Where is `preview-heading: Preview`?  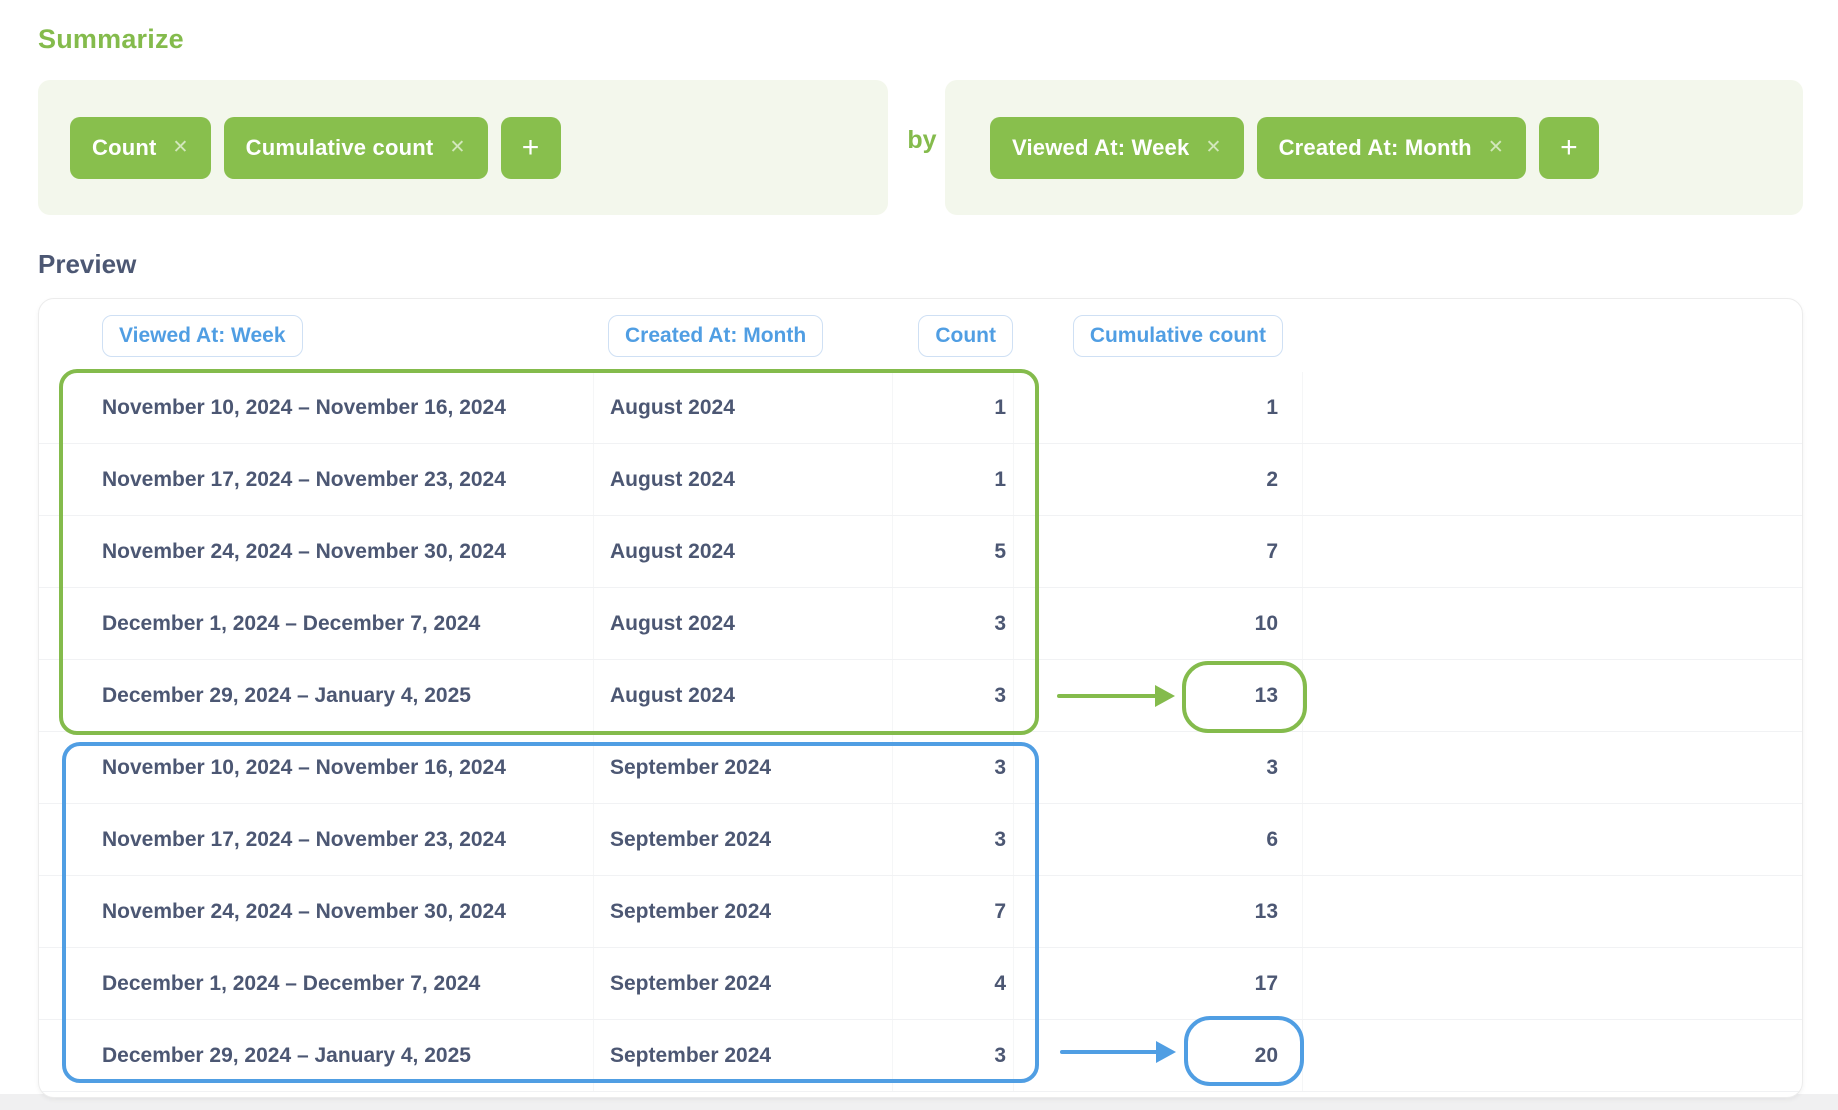 preview-heading: Preview is located at coordinates (87, 264).